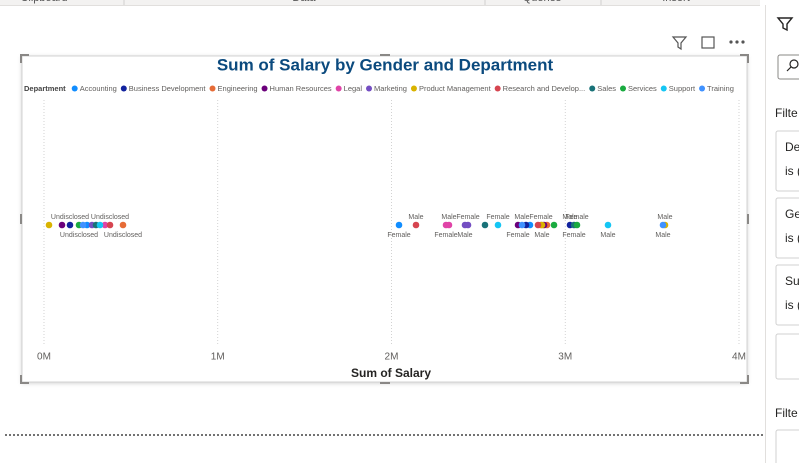 The image size is (799, 463). What do you see at coordinates (455, 88) in the screenshot?
I see `legend-label: Product Management` at bounding box center [455, 88].